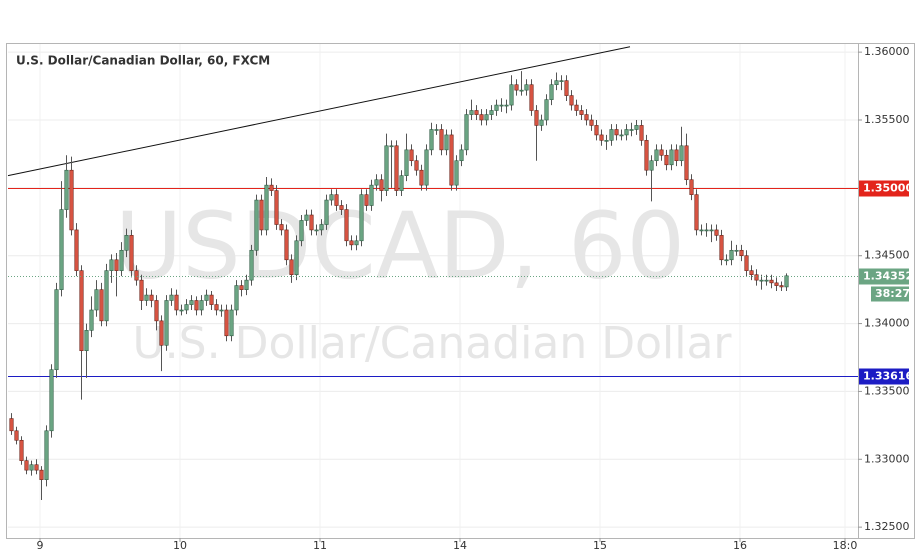  What do you see at coordinates (887, 390) in the screenshot?
I see `y-tick-label: 1.33500` at bounding box center [887, 390].